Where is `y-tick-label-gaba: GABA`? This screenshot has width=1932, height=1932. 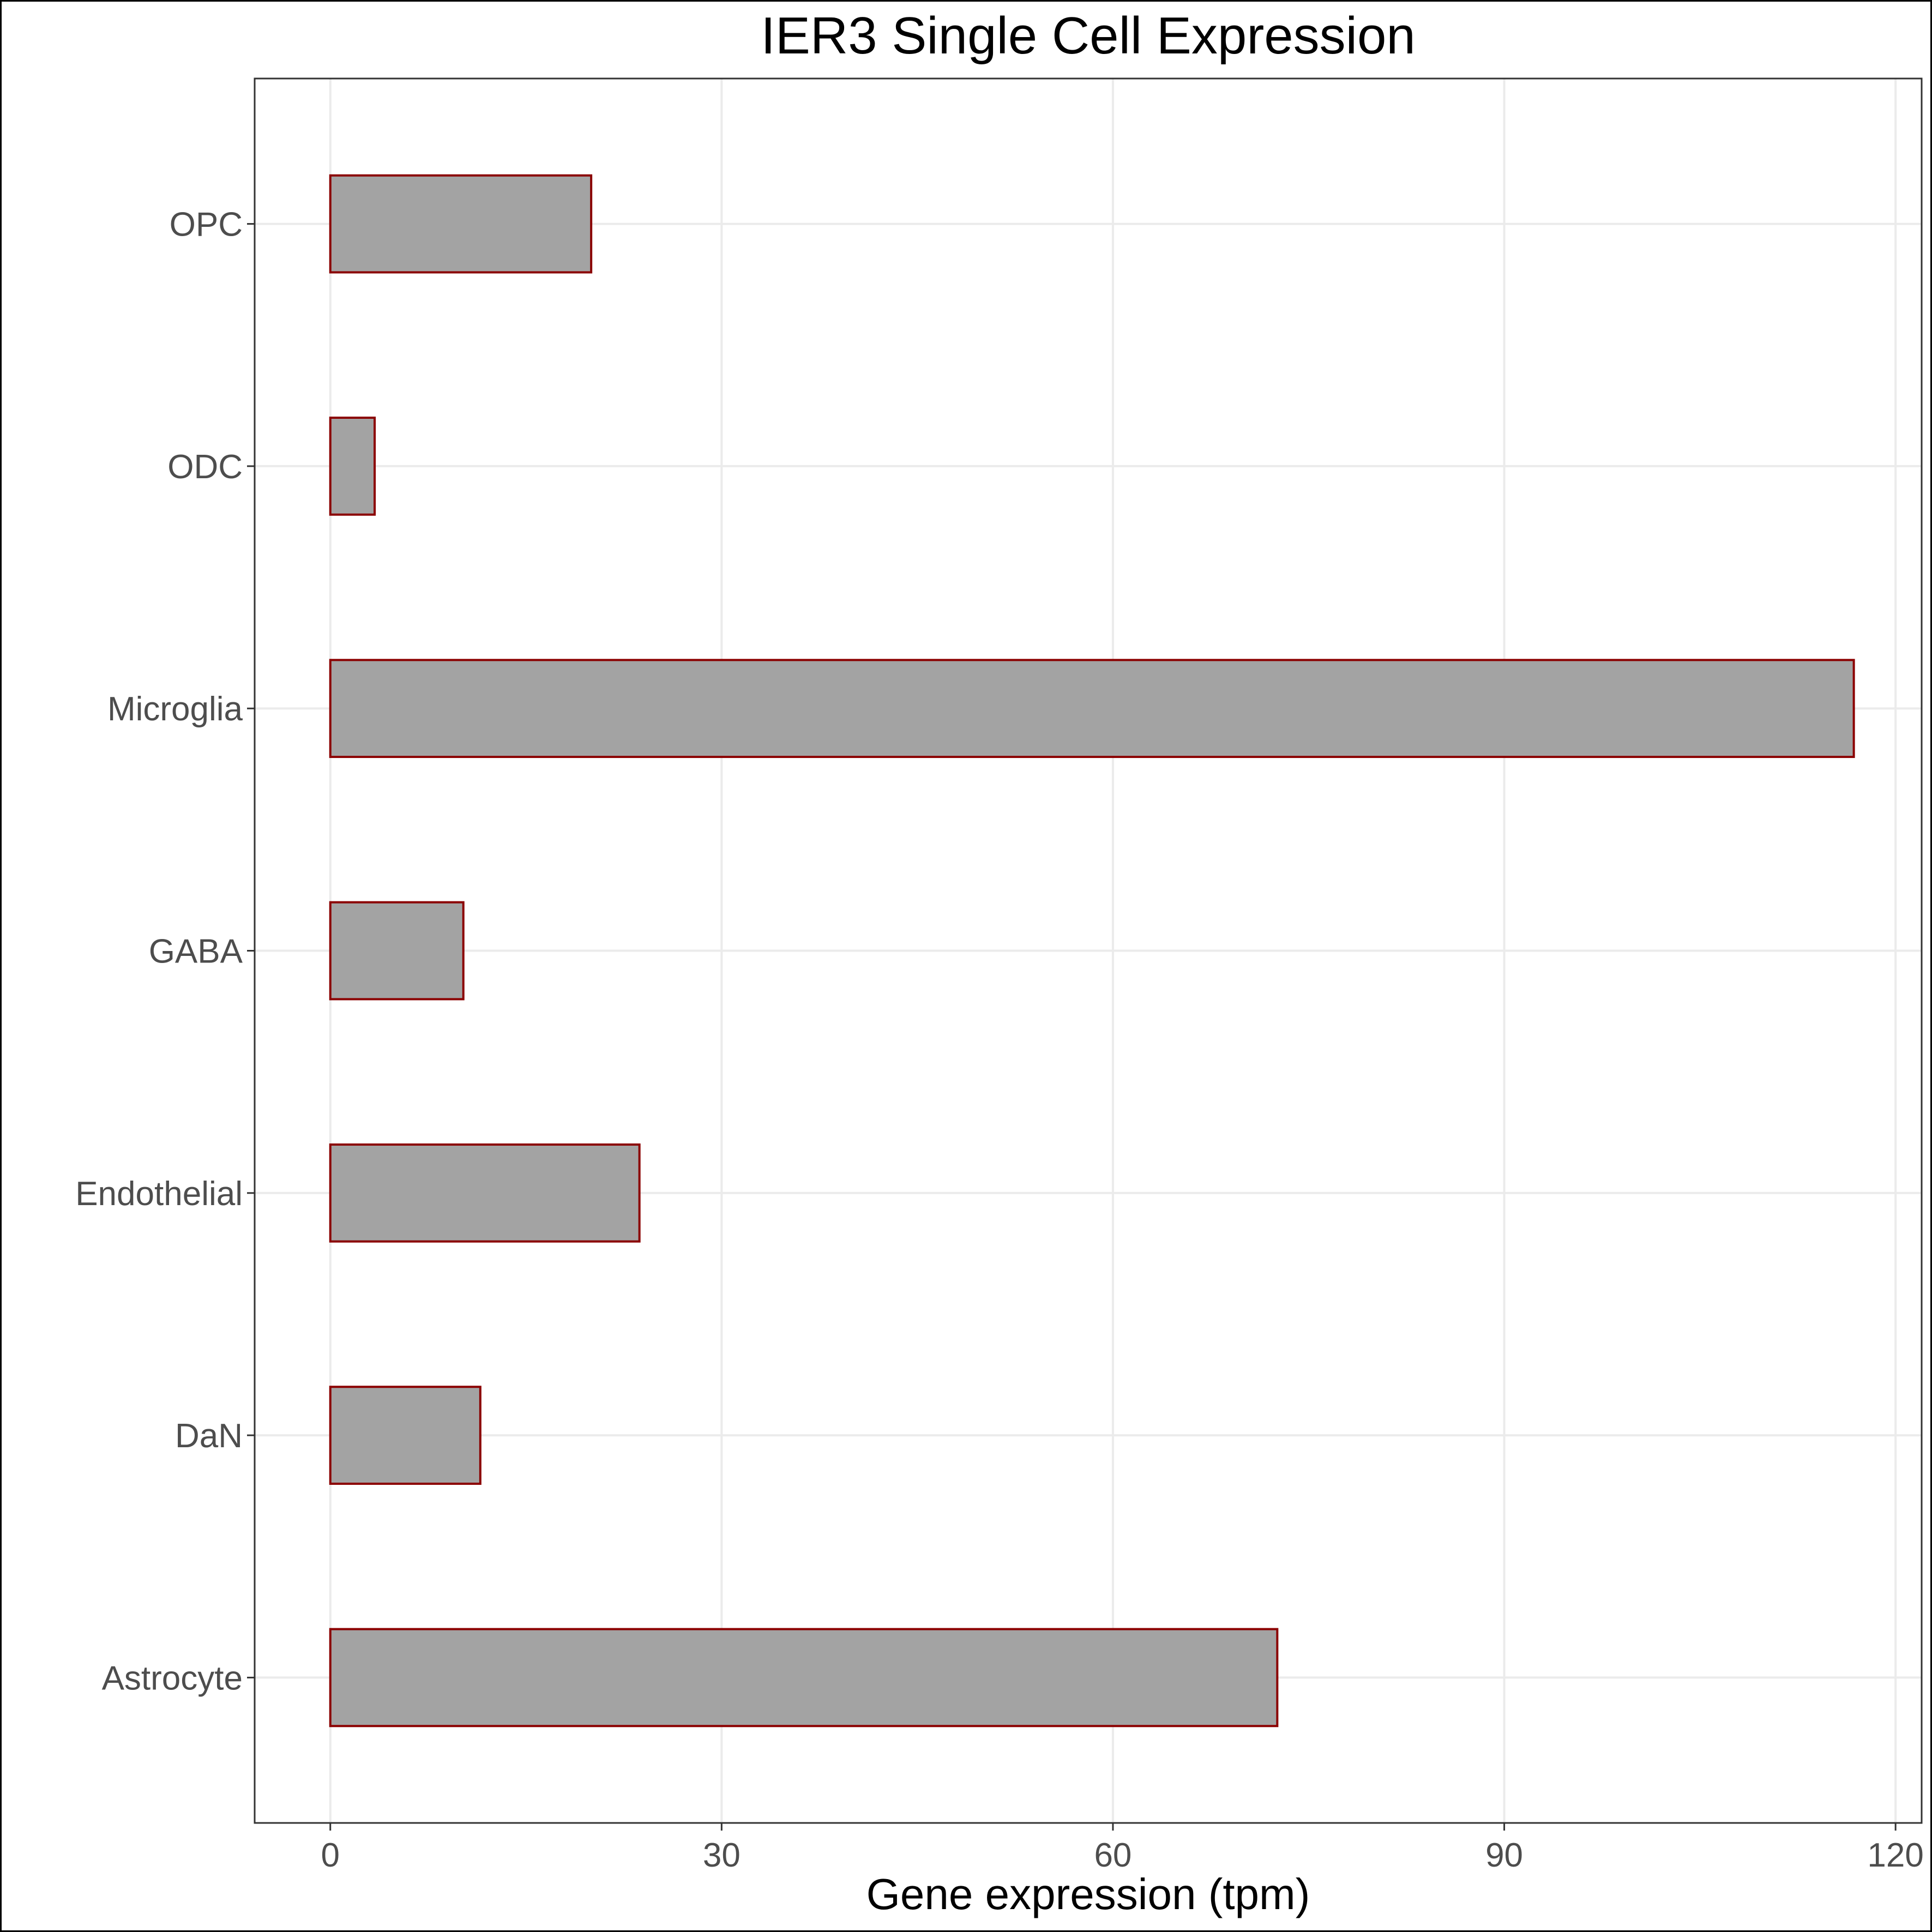
y-tick-label-gaba: GABA is located at coordinates (196, 952).